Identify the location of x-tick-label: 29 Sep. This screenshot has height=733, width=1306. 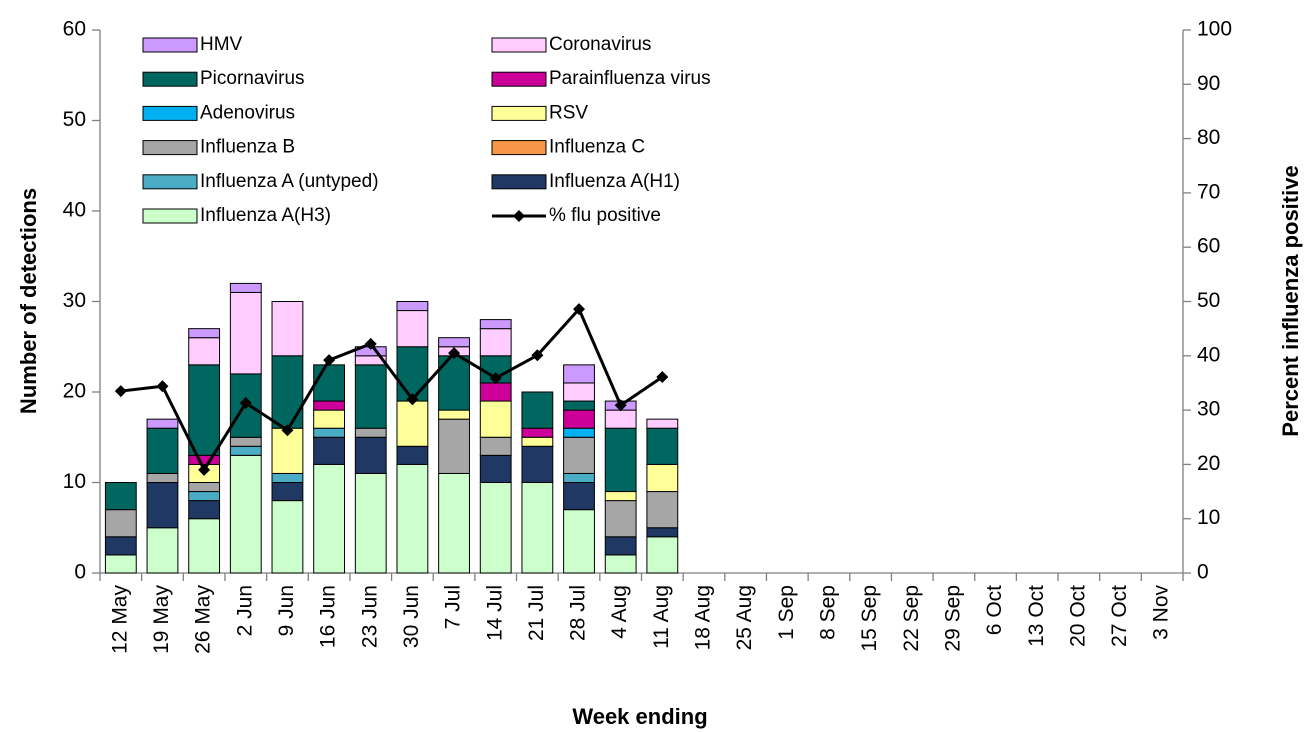
(952, 618).